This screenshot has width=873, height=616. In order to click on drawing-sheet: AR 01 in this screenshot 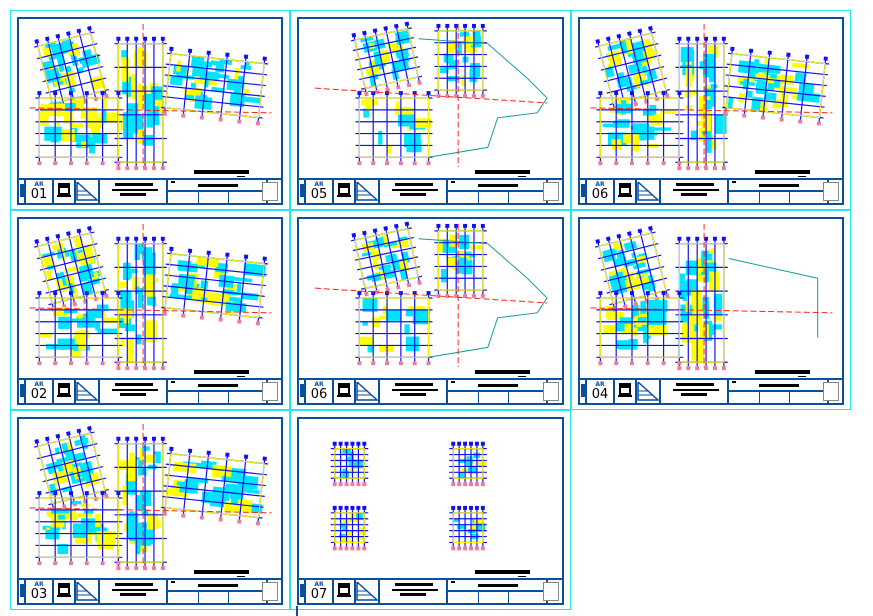, I will do `click(150, 111)`.